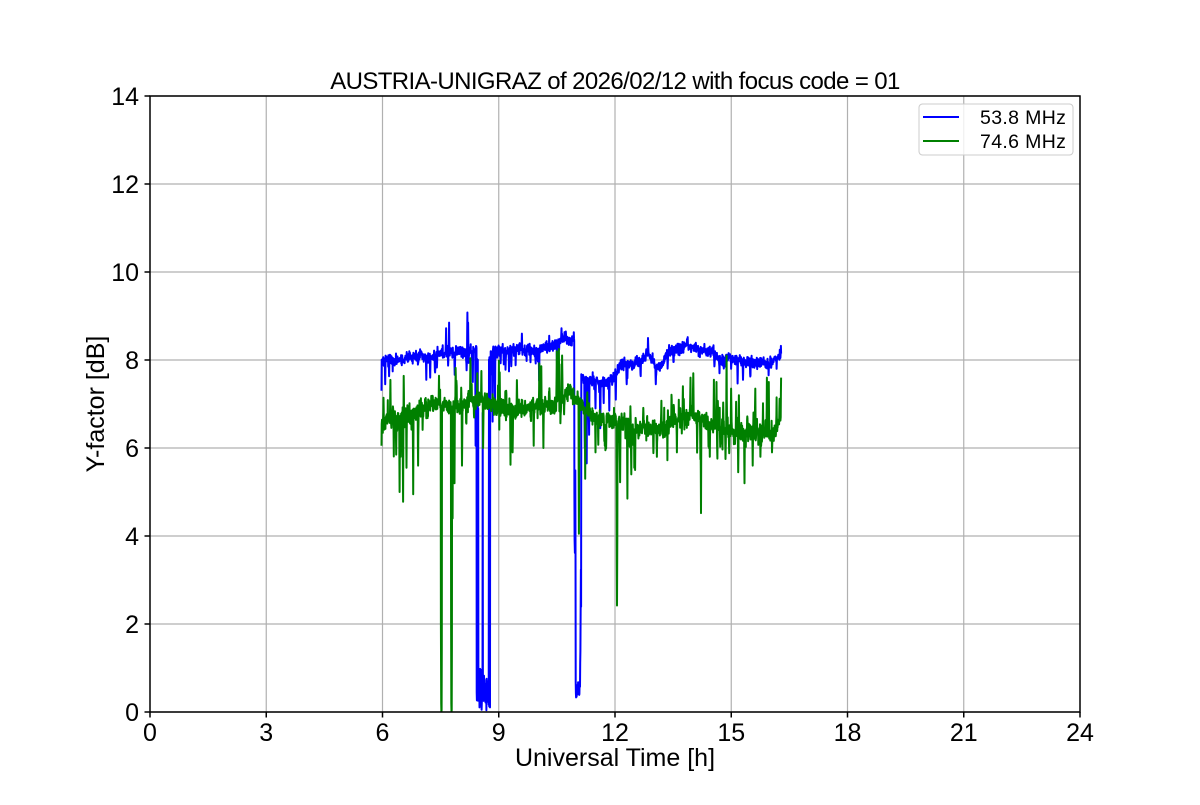 This screenshot has width=1200, height=805. Describe the element at coordinates (132, 625) in the screenshot. I see `svg-text: 2` at that location.